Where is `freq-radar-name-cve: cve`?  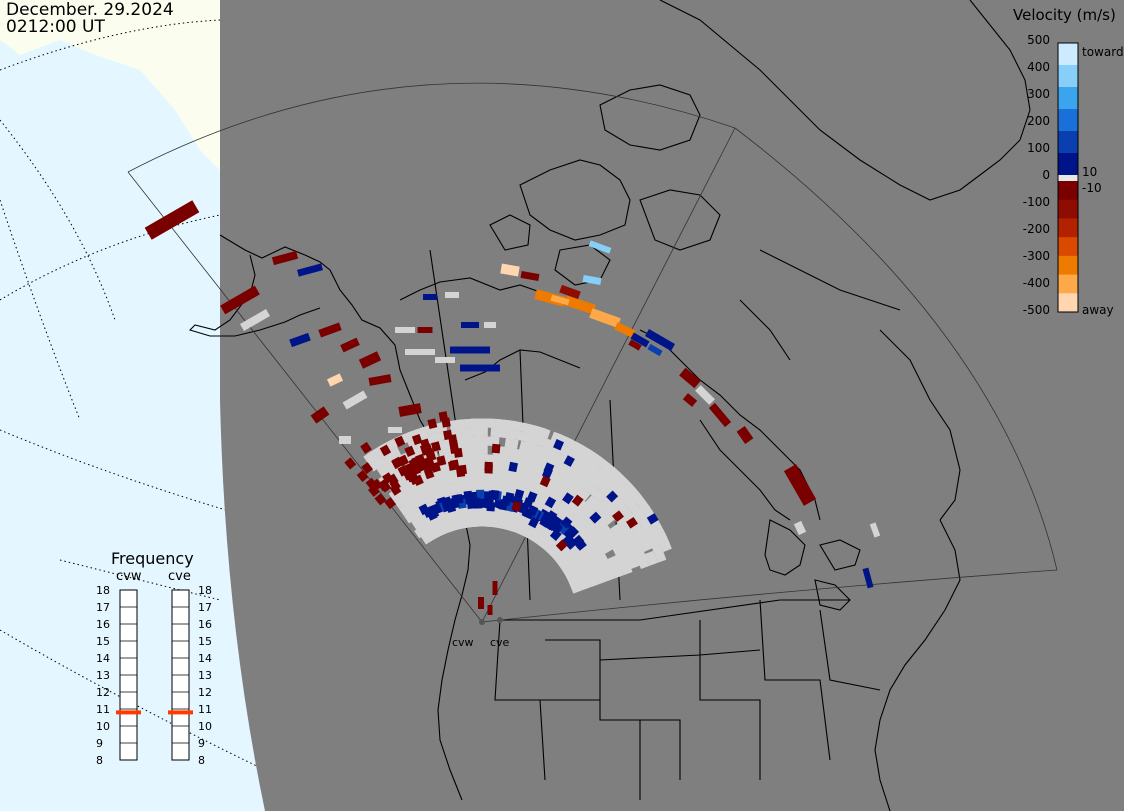
freq-radar-name-cve: cve is located at coordinates (179, 576).